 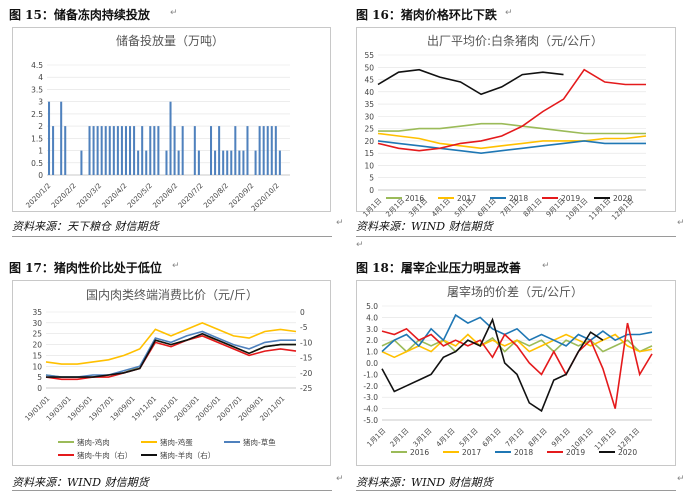 I want to click on figure-caption: 图 18：屠宰企业压力明显改善, so click(x=438, y=268).